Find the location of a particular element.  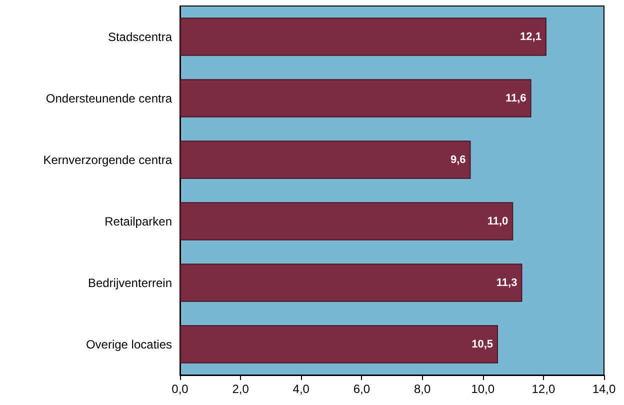

x-tick-label: 6,0 is located at coordinates (361, 389).